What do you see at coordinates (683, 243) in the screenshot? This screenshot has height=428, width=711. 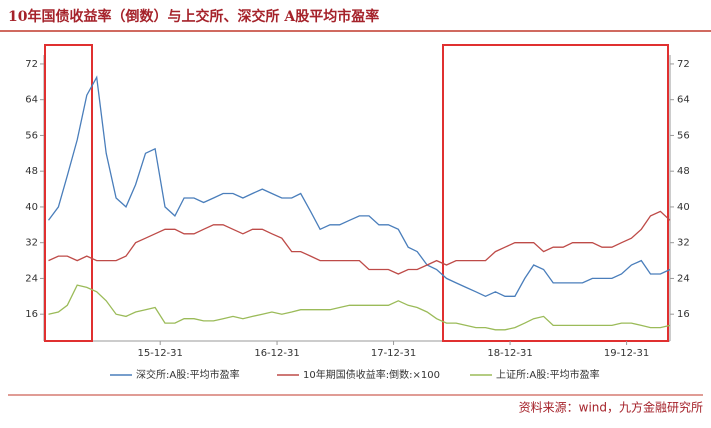 I see `y2-tick-label: 32` at bounding box center [683, 243].